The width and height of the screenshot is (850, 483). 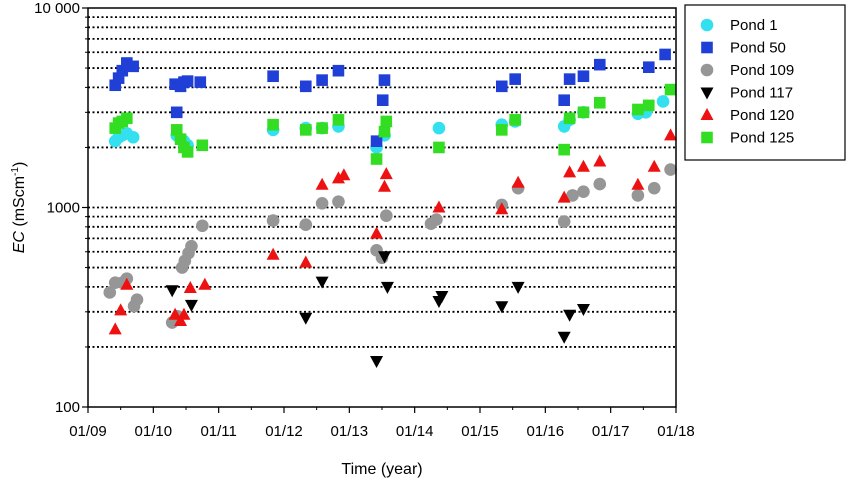 I want to click on y-tick-label: 100, so click(x=67, y=407).